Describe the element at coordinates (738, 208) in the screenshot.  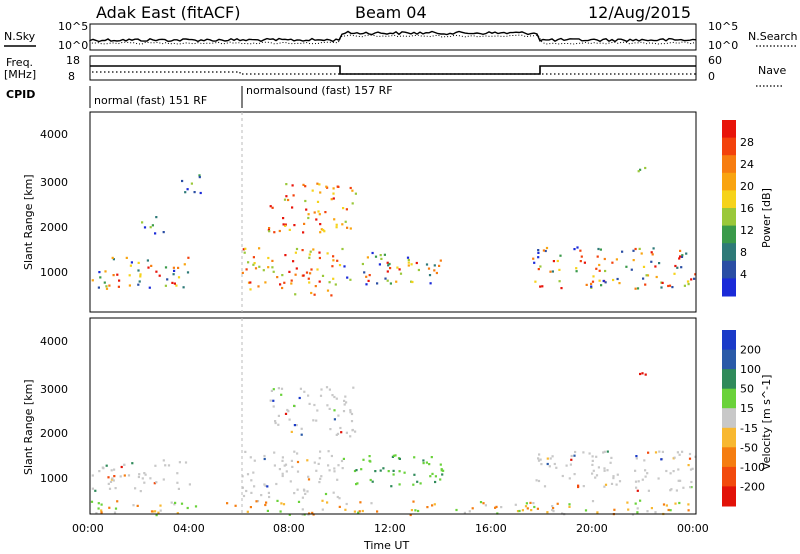
I see `power-colorbar: 28 24 20 16 12 8 4` at that location.